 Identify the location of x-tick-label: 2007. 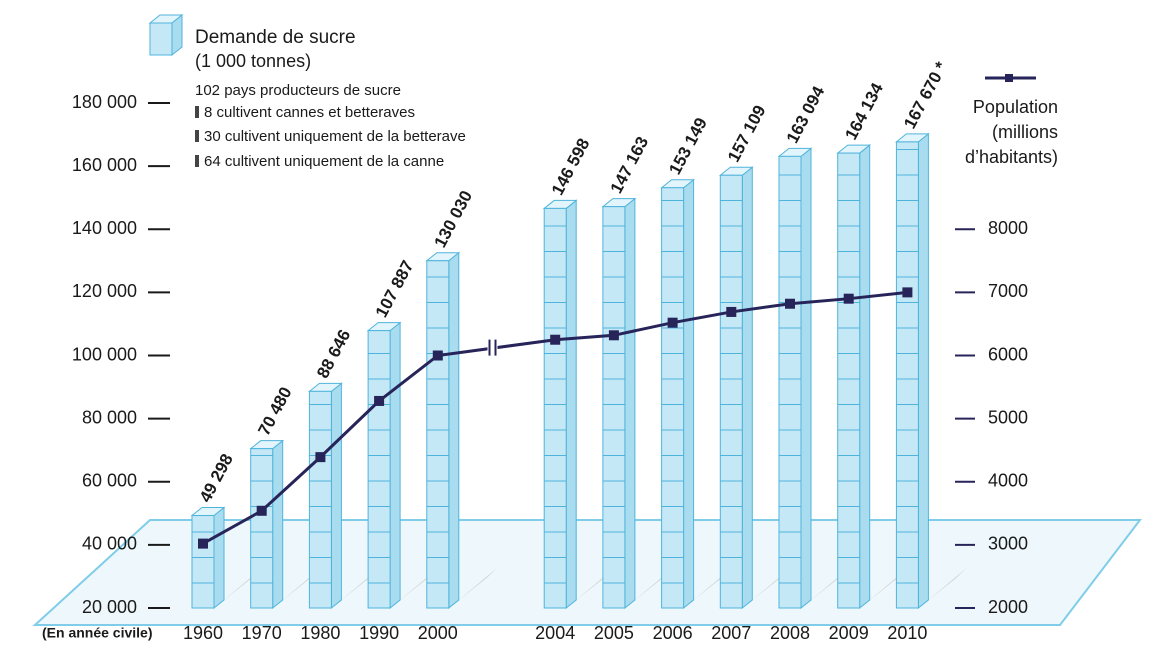
(731, 633).